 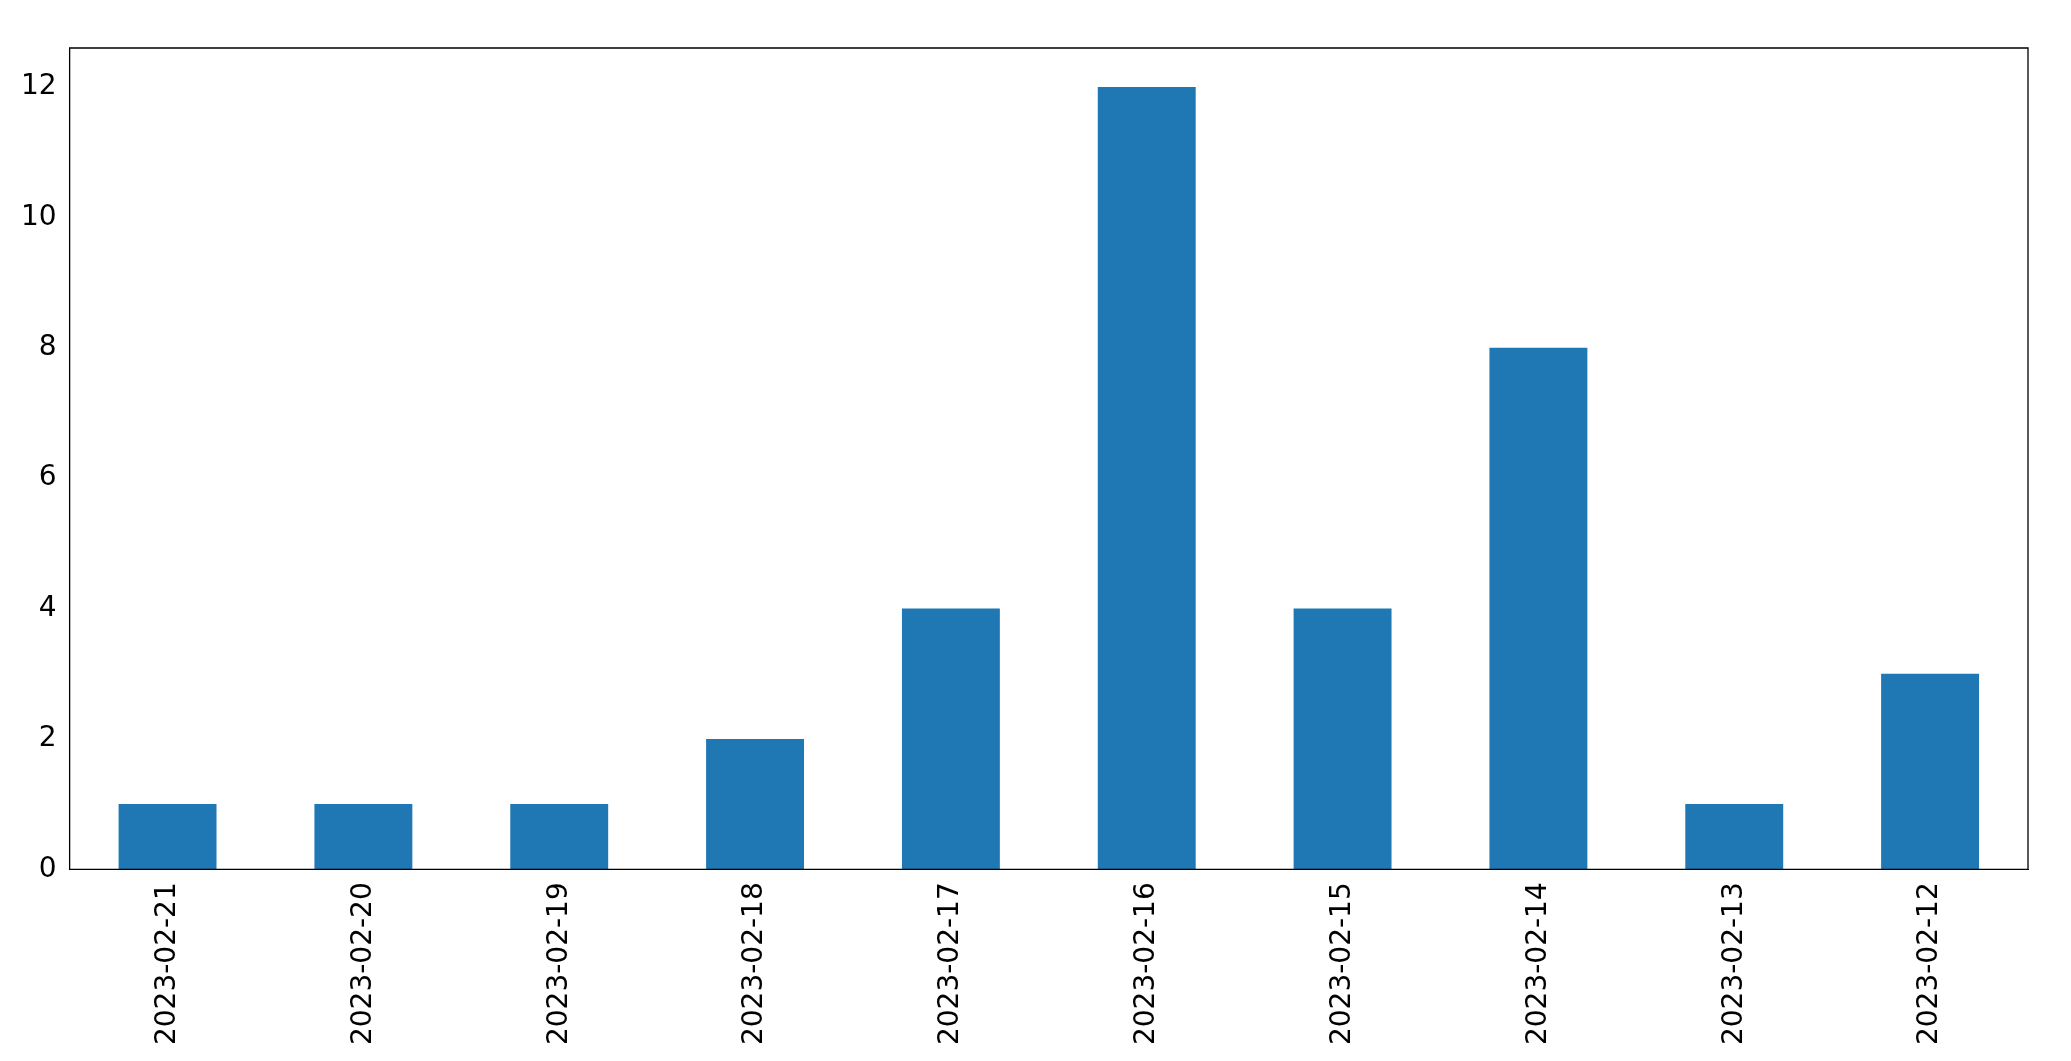 I want to click on x-tick-label: 2023-02-13, so click(x=1732, y=964).